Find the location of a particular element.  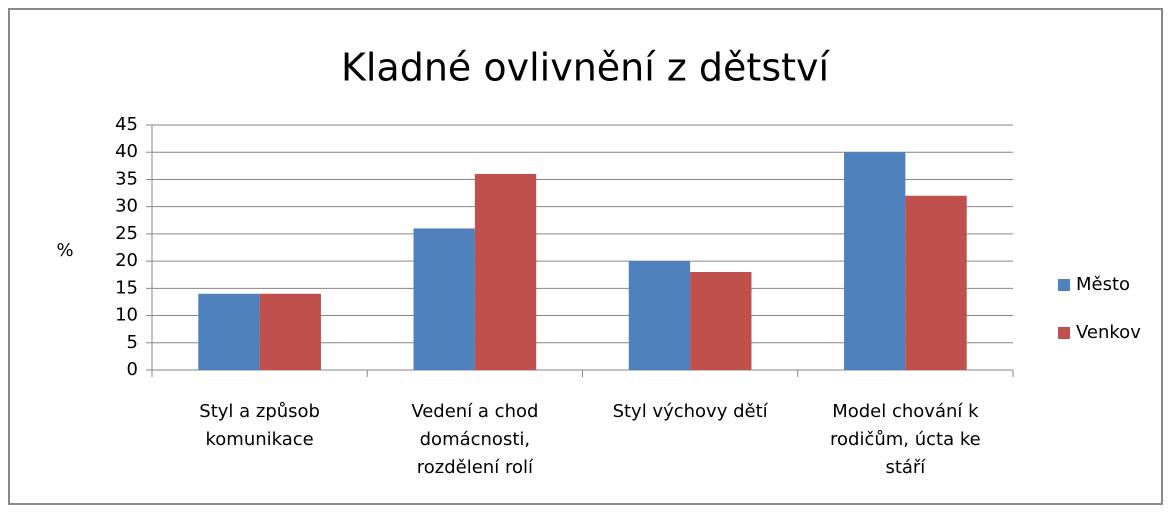

y-tick-label: 5 is located at coordinates (132, 342).